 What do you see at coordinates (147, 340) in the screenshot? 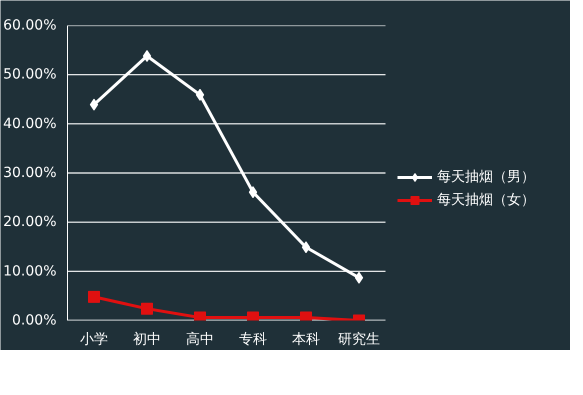
I see `x-tick-label: 初中` at bounding box center [147, 340].